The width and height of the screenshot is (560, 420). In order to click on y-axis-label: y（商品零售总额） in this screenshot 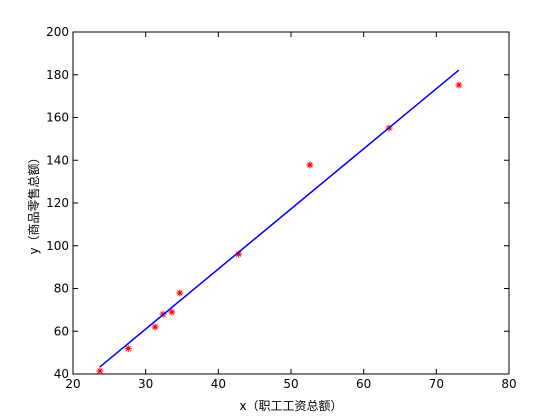, I will do `click(33, 202)`.